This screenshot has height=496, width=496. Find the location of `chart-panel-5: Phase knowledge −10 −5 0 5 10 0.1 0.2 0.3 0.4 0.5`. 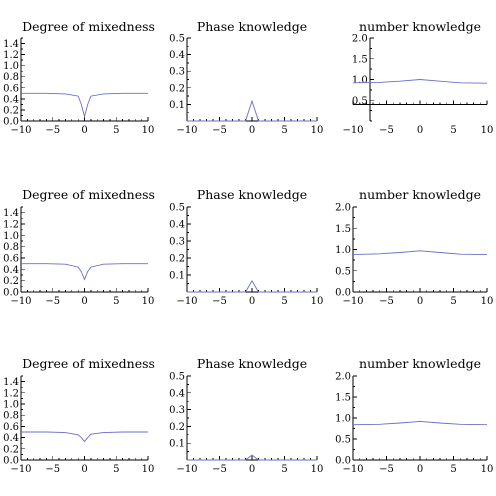

chart-panel-5: Phase knowledge −10 −5 0 5 10 0.1 0.2 0.3 0.4 0.5 is located at coordinates (246, 247).